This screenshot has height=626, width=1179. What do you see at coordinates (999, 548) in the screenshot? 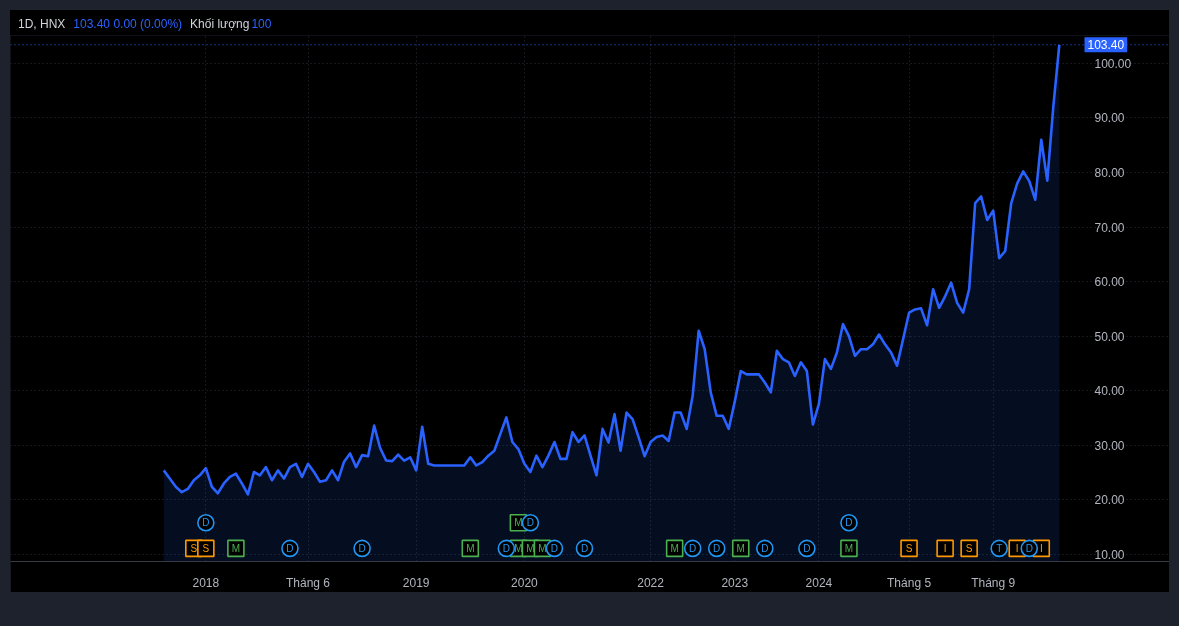
I see `data-label: T` at bounding box center [999, 548].